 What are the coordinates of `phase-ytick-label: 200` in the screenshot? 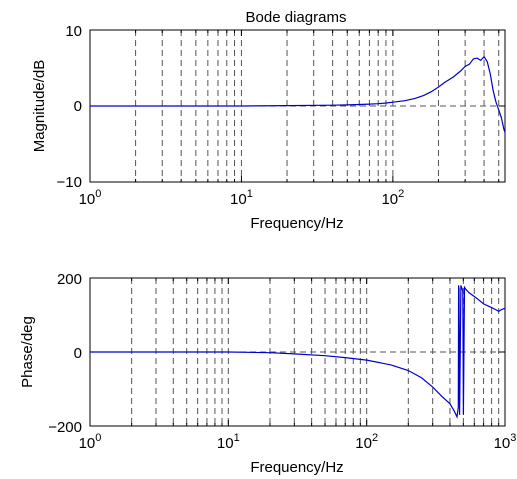 It's located at (69, 279).